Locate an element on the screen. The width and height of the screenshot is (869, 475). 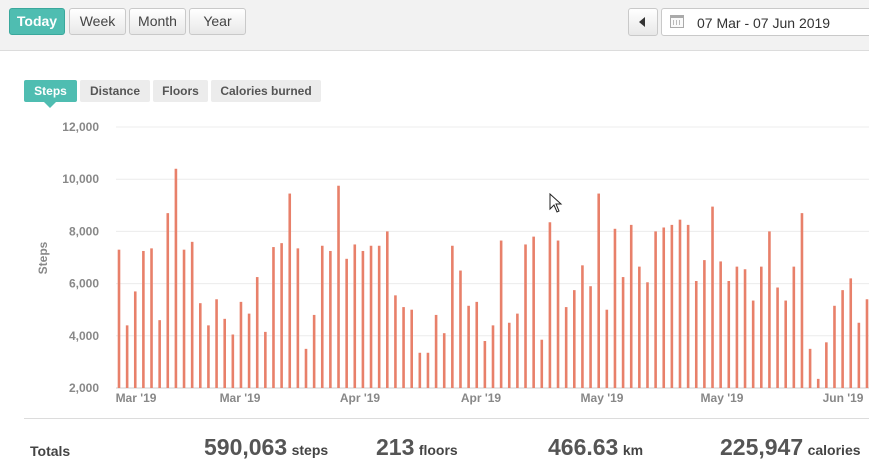
previous-period-button is located at coordinates (643, 22).